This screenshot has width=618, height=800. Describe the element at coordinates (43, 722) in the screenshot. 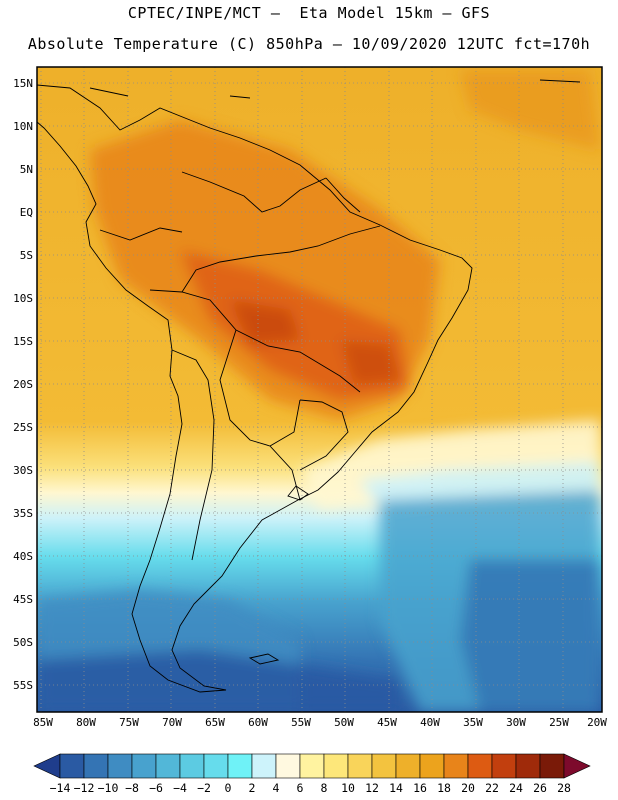

I see `lon-label: 85W` at that location.